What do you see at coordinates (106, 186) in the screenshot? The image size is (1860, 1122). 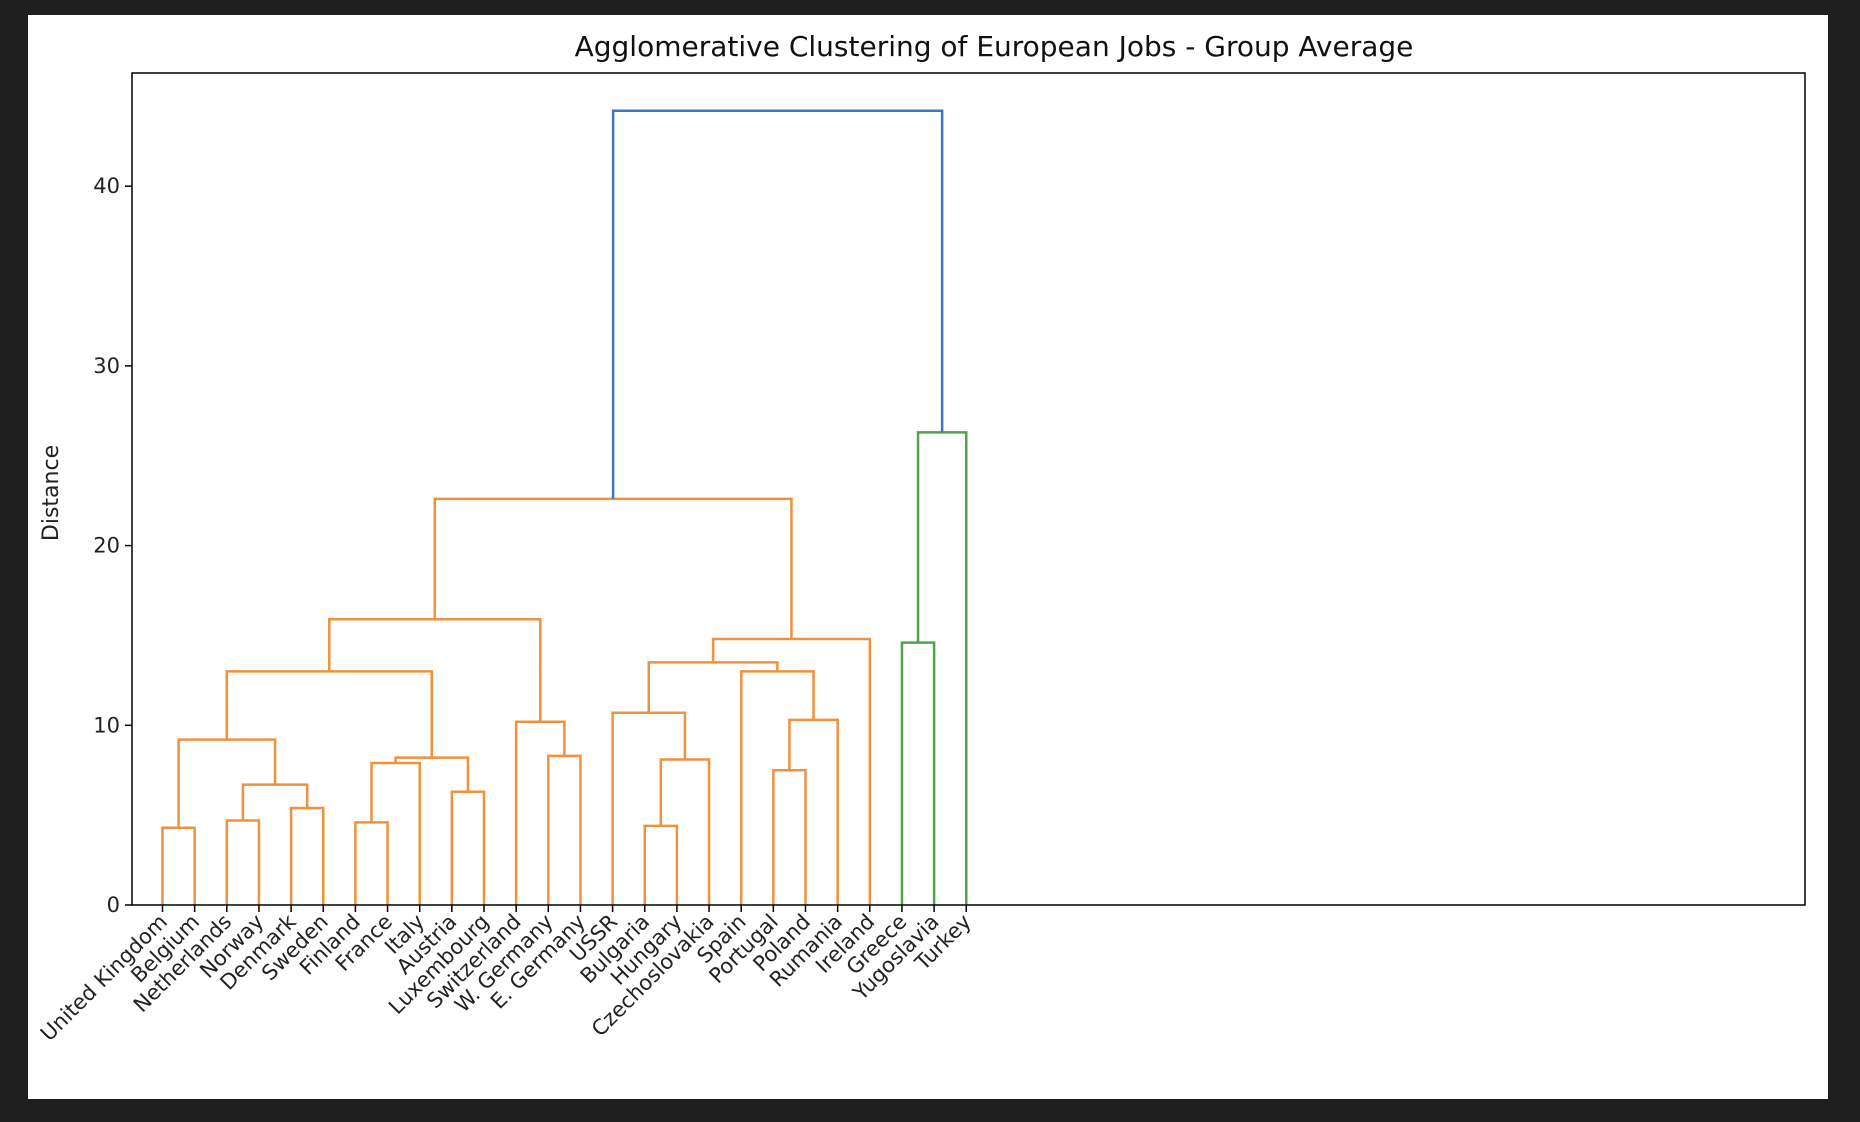 I see `y-tick-label: 40` at bounding box center [106, 186].